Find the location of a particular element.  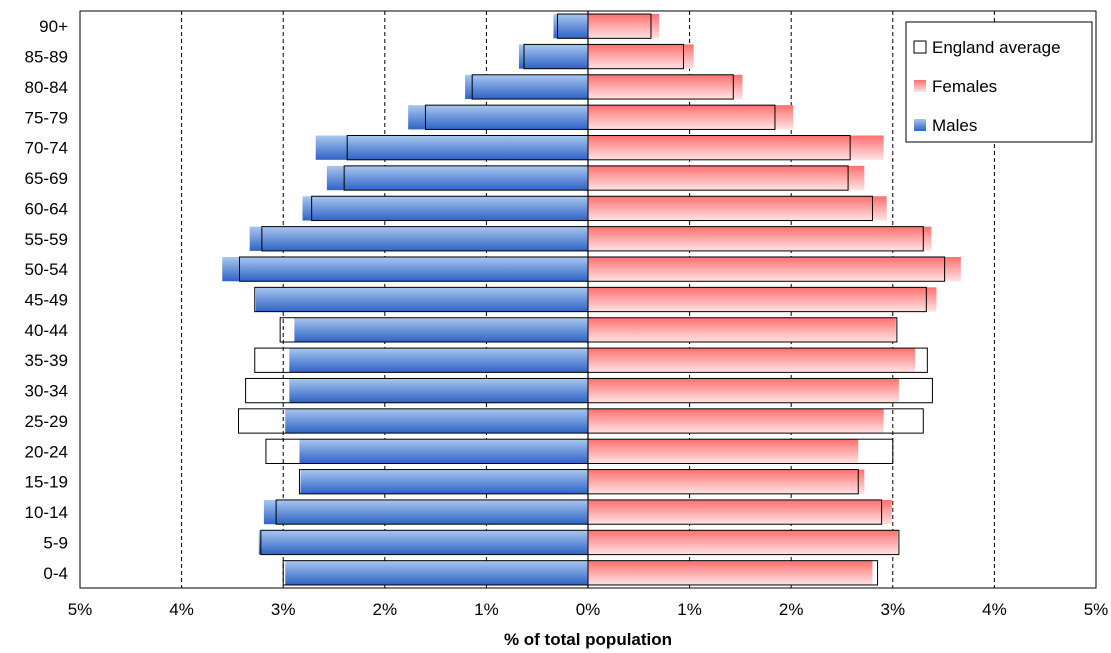

x-tick-label-2: 3% is located at coordinates (283, 609).